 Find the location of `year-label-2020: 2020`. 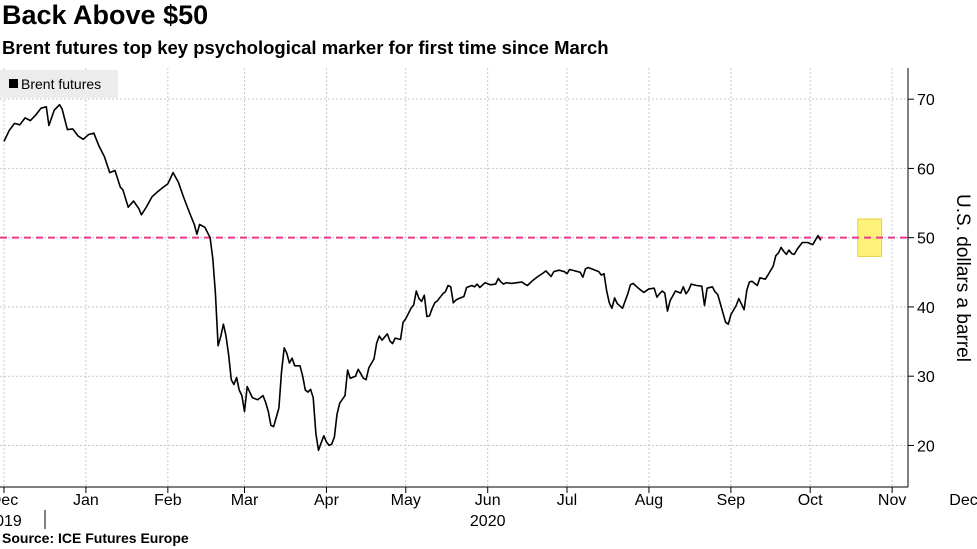

year-label-2020: 2020 is located at coordinates (488, 521).